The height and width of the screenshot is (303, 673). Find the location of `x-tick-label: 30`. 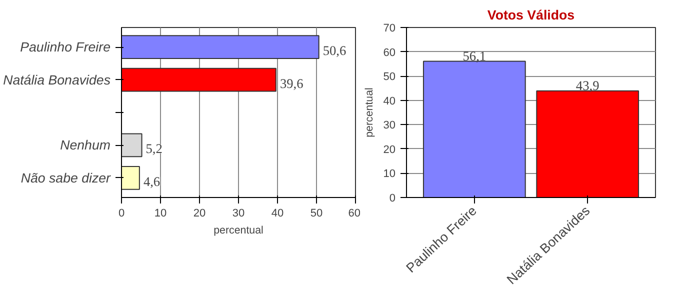

x-tick-label: 30 is located at coordinates (238, 214).